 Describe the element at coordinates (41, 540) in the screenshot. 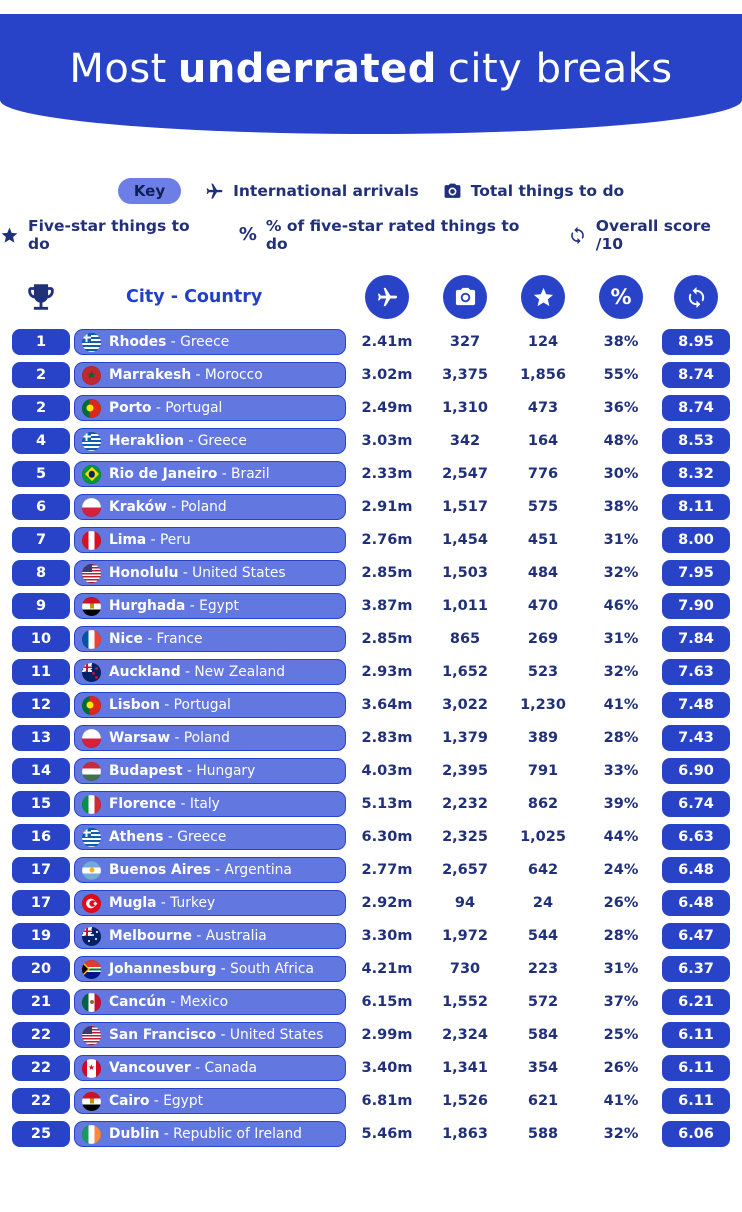

I see `rank-value: 7` at that location.